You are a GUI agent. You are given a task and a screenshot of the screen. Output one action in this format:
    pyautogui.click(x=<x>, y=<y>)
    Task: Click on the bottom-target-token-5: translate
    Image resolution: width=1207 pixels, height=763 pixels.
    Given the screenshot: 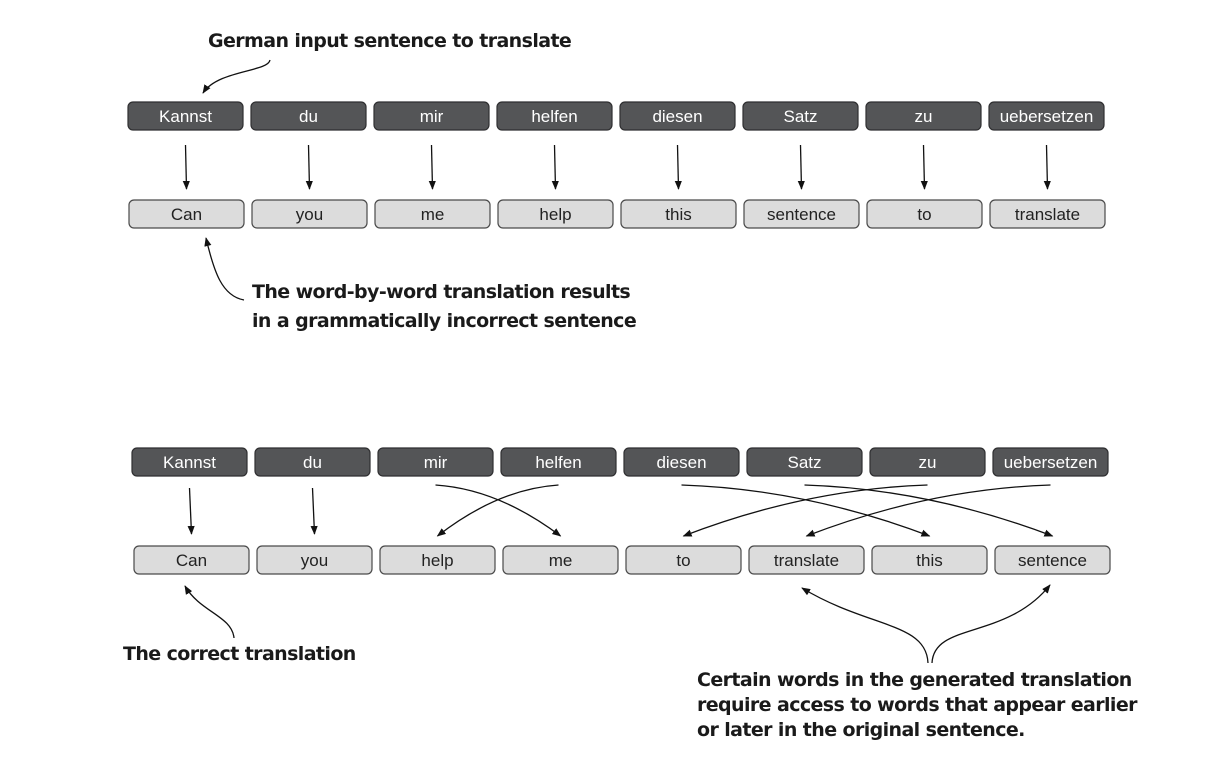 What is the action you would take?
    pyautogui.click(x=806, y=560)
    